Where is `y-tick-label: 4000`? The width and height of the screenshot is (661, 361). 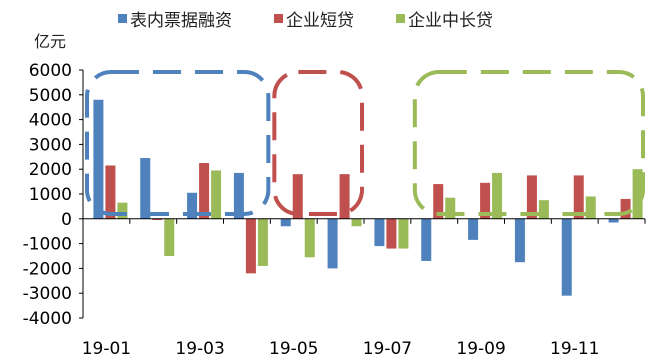
y-tick-label: 4000 is located at coordinates (50, 121).